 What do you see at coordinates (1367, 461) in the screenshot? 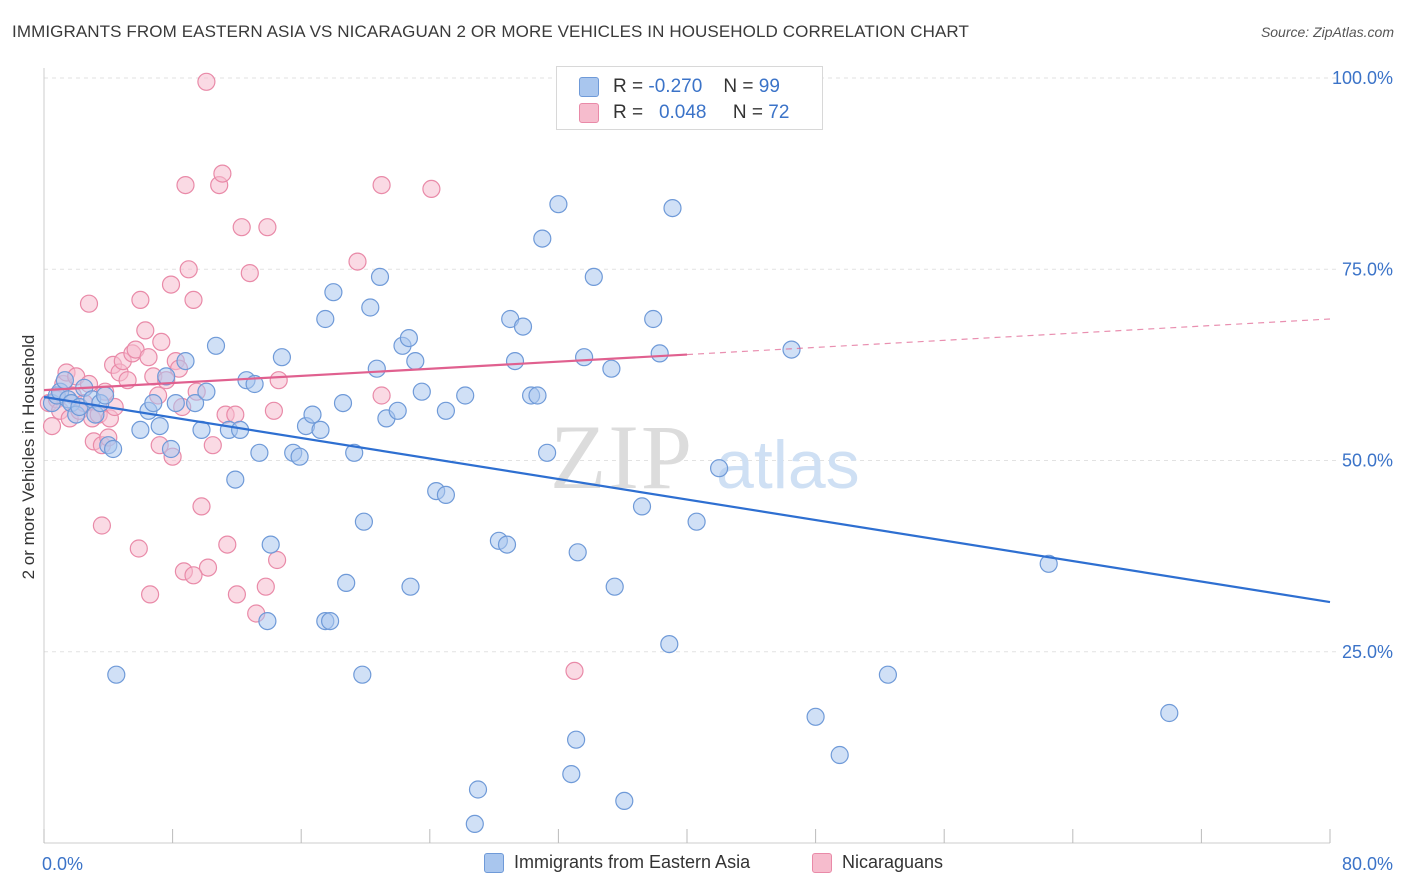
I see `y-tick-label: 50.0%` at bounding box center [1367, 461].